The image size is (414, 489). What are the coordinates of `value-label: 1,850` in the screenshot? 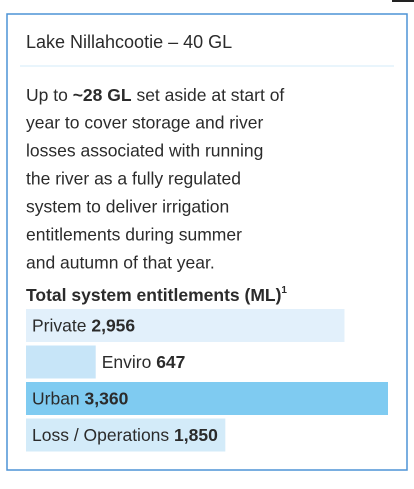 It's located at (196, 435).